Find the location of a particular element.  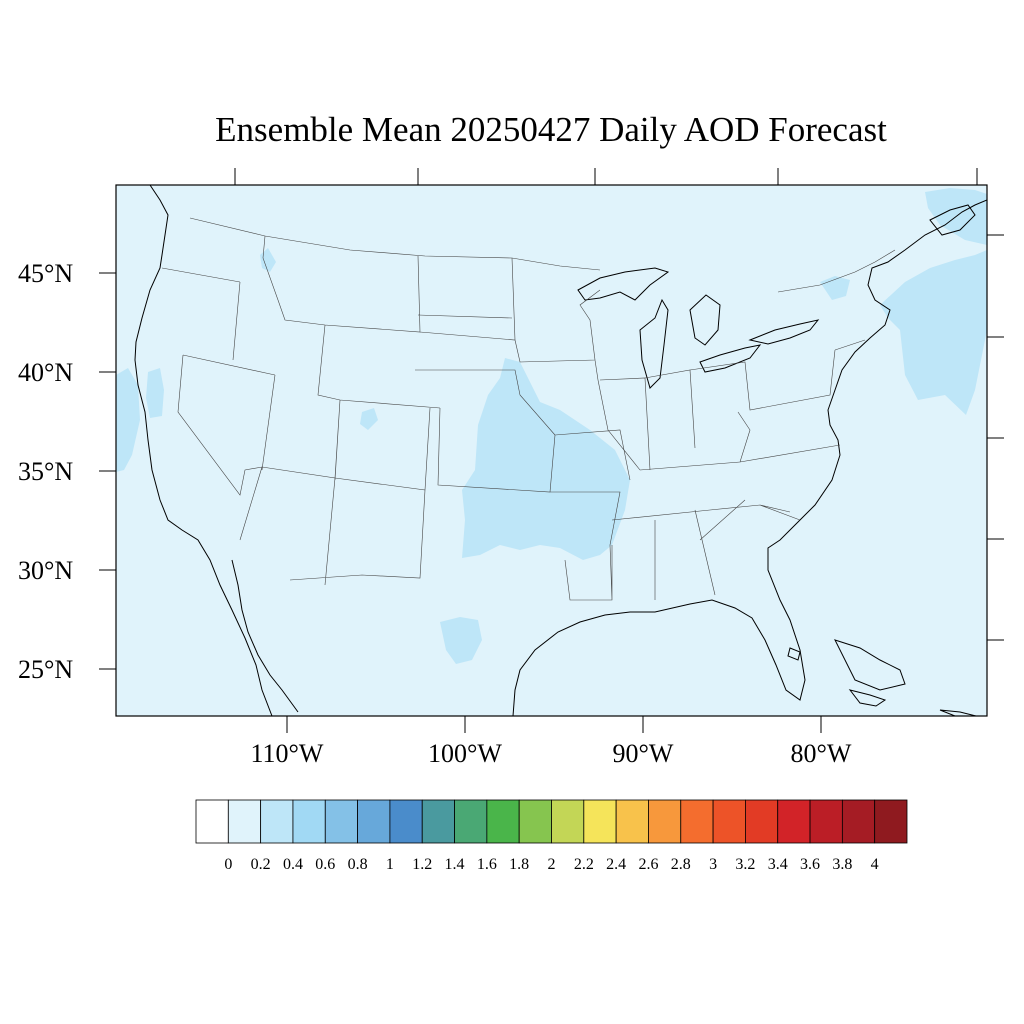

colorbar-label: 1.6 is located at coordinates (487, 864).